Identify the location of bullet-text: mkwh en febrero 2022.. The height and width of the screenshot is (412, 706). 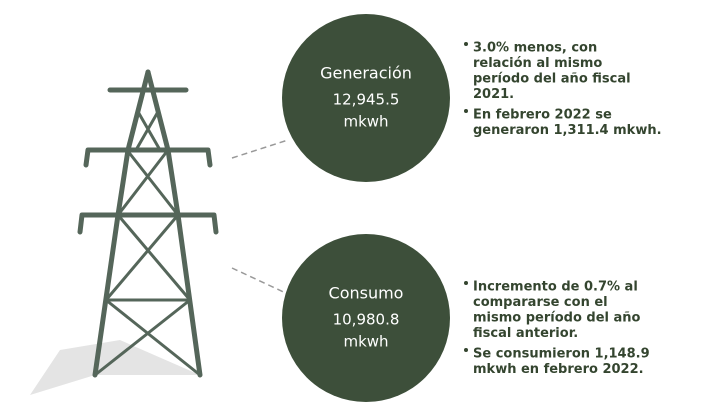
(558, 369).